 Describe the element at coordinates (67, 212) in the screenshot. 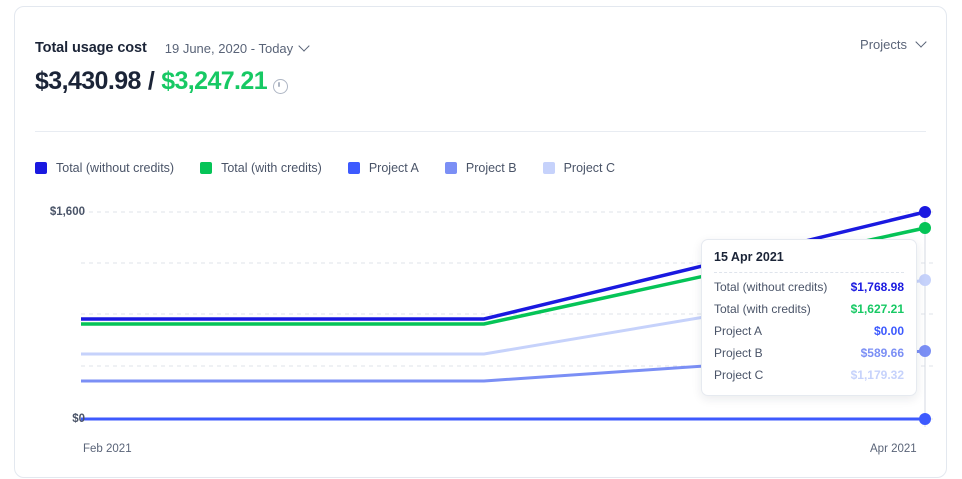

I see `y-axis-tick-top: $1,600` at that location.